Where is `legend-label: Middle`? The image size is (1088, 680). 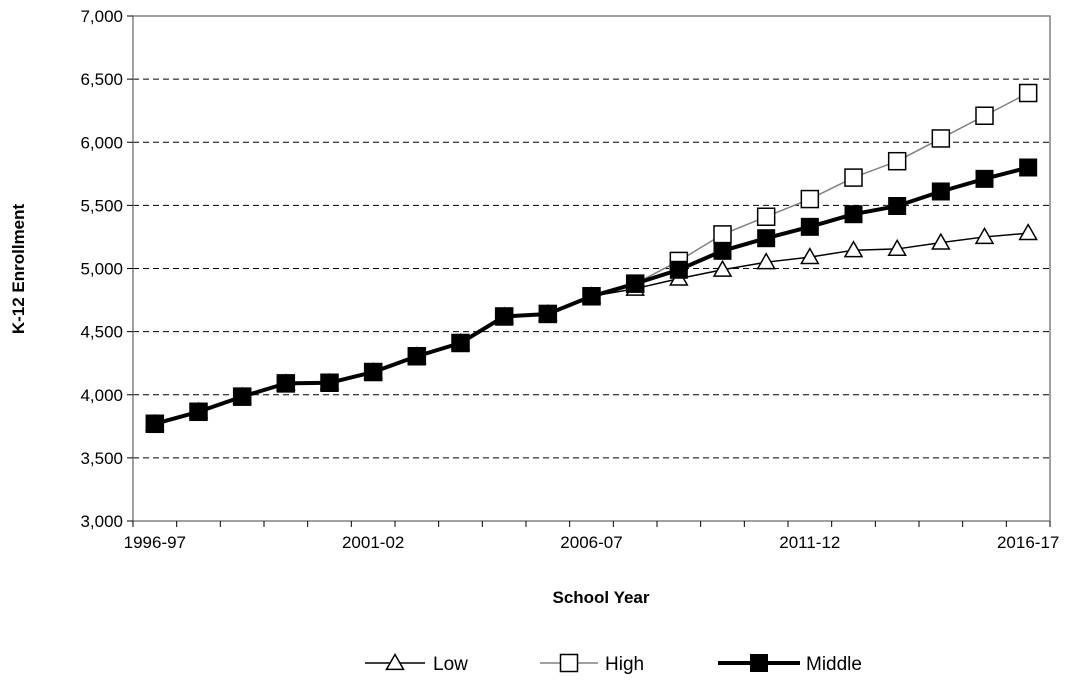
legend-label: Middle is located at coordinates (834, 664).